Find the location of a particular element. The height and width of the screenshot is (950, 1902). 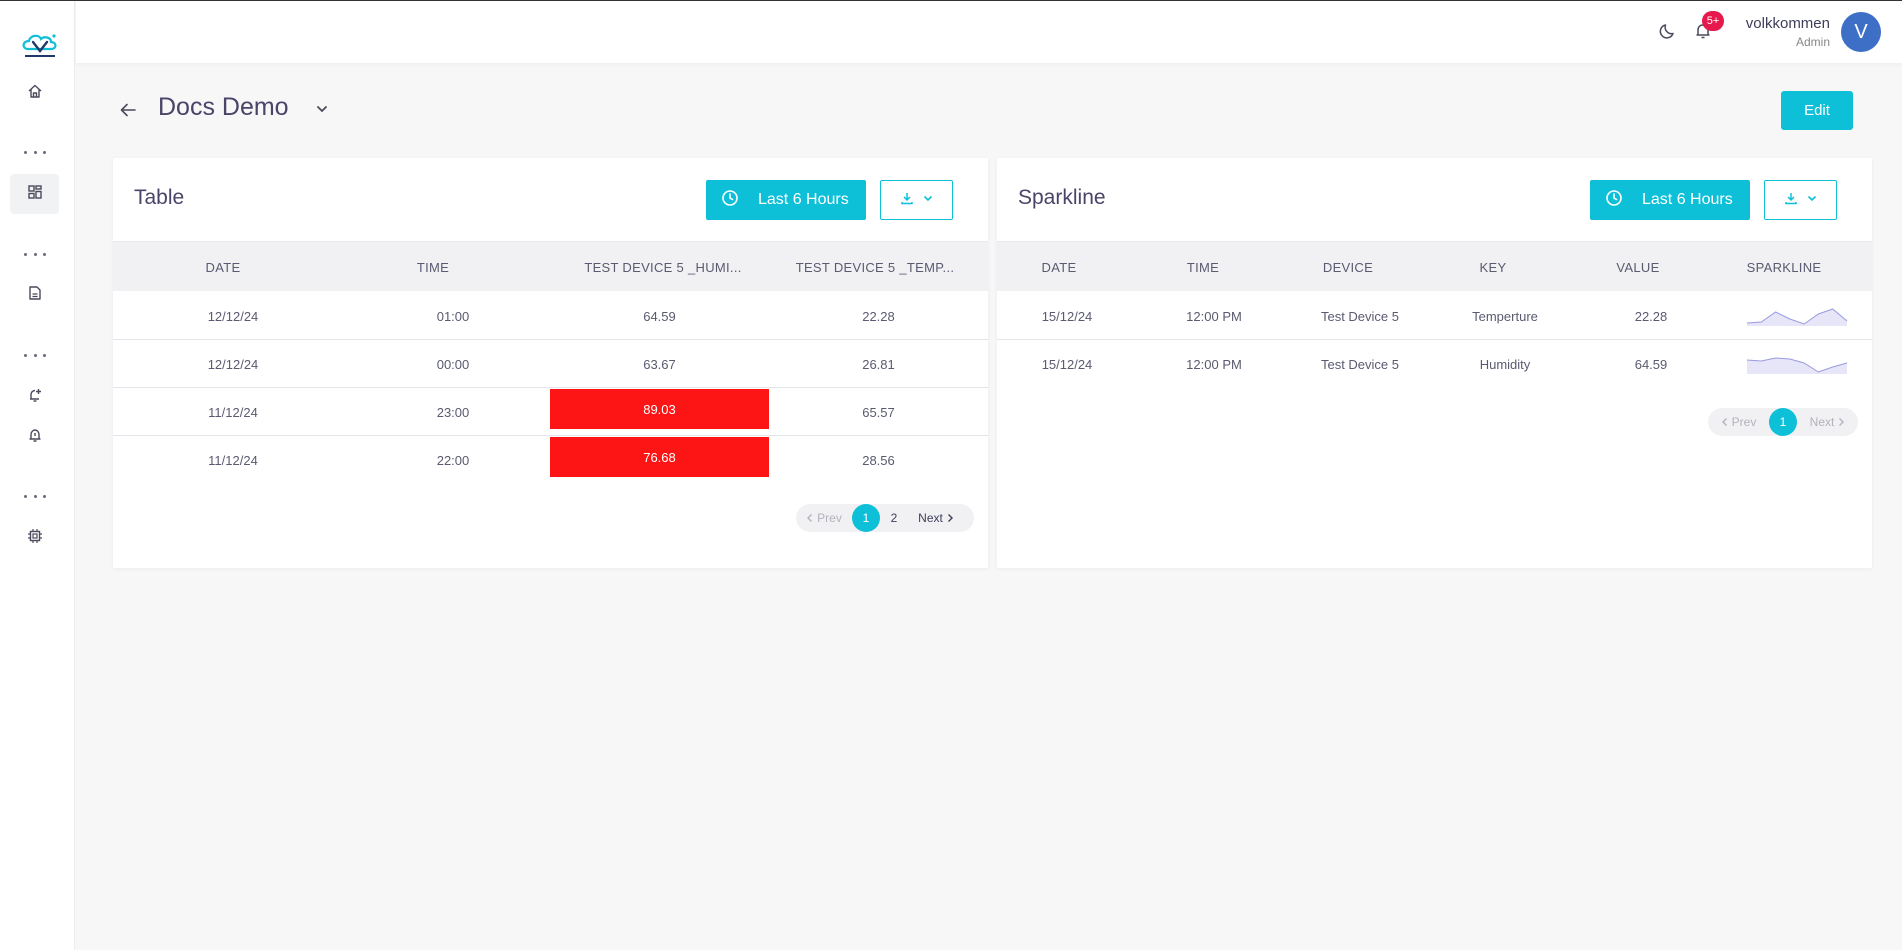

sidebar-item-reports is located at coordinates (34, 295).